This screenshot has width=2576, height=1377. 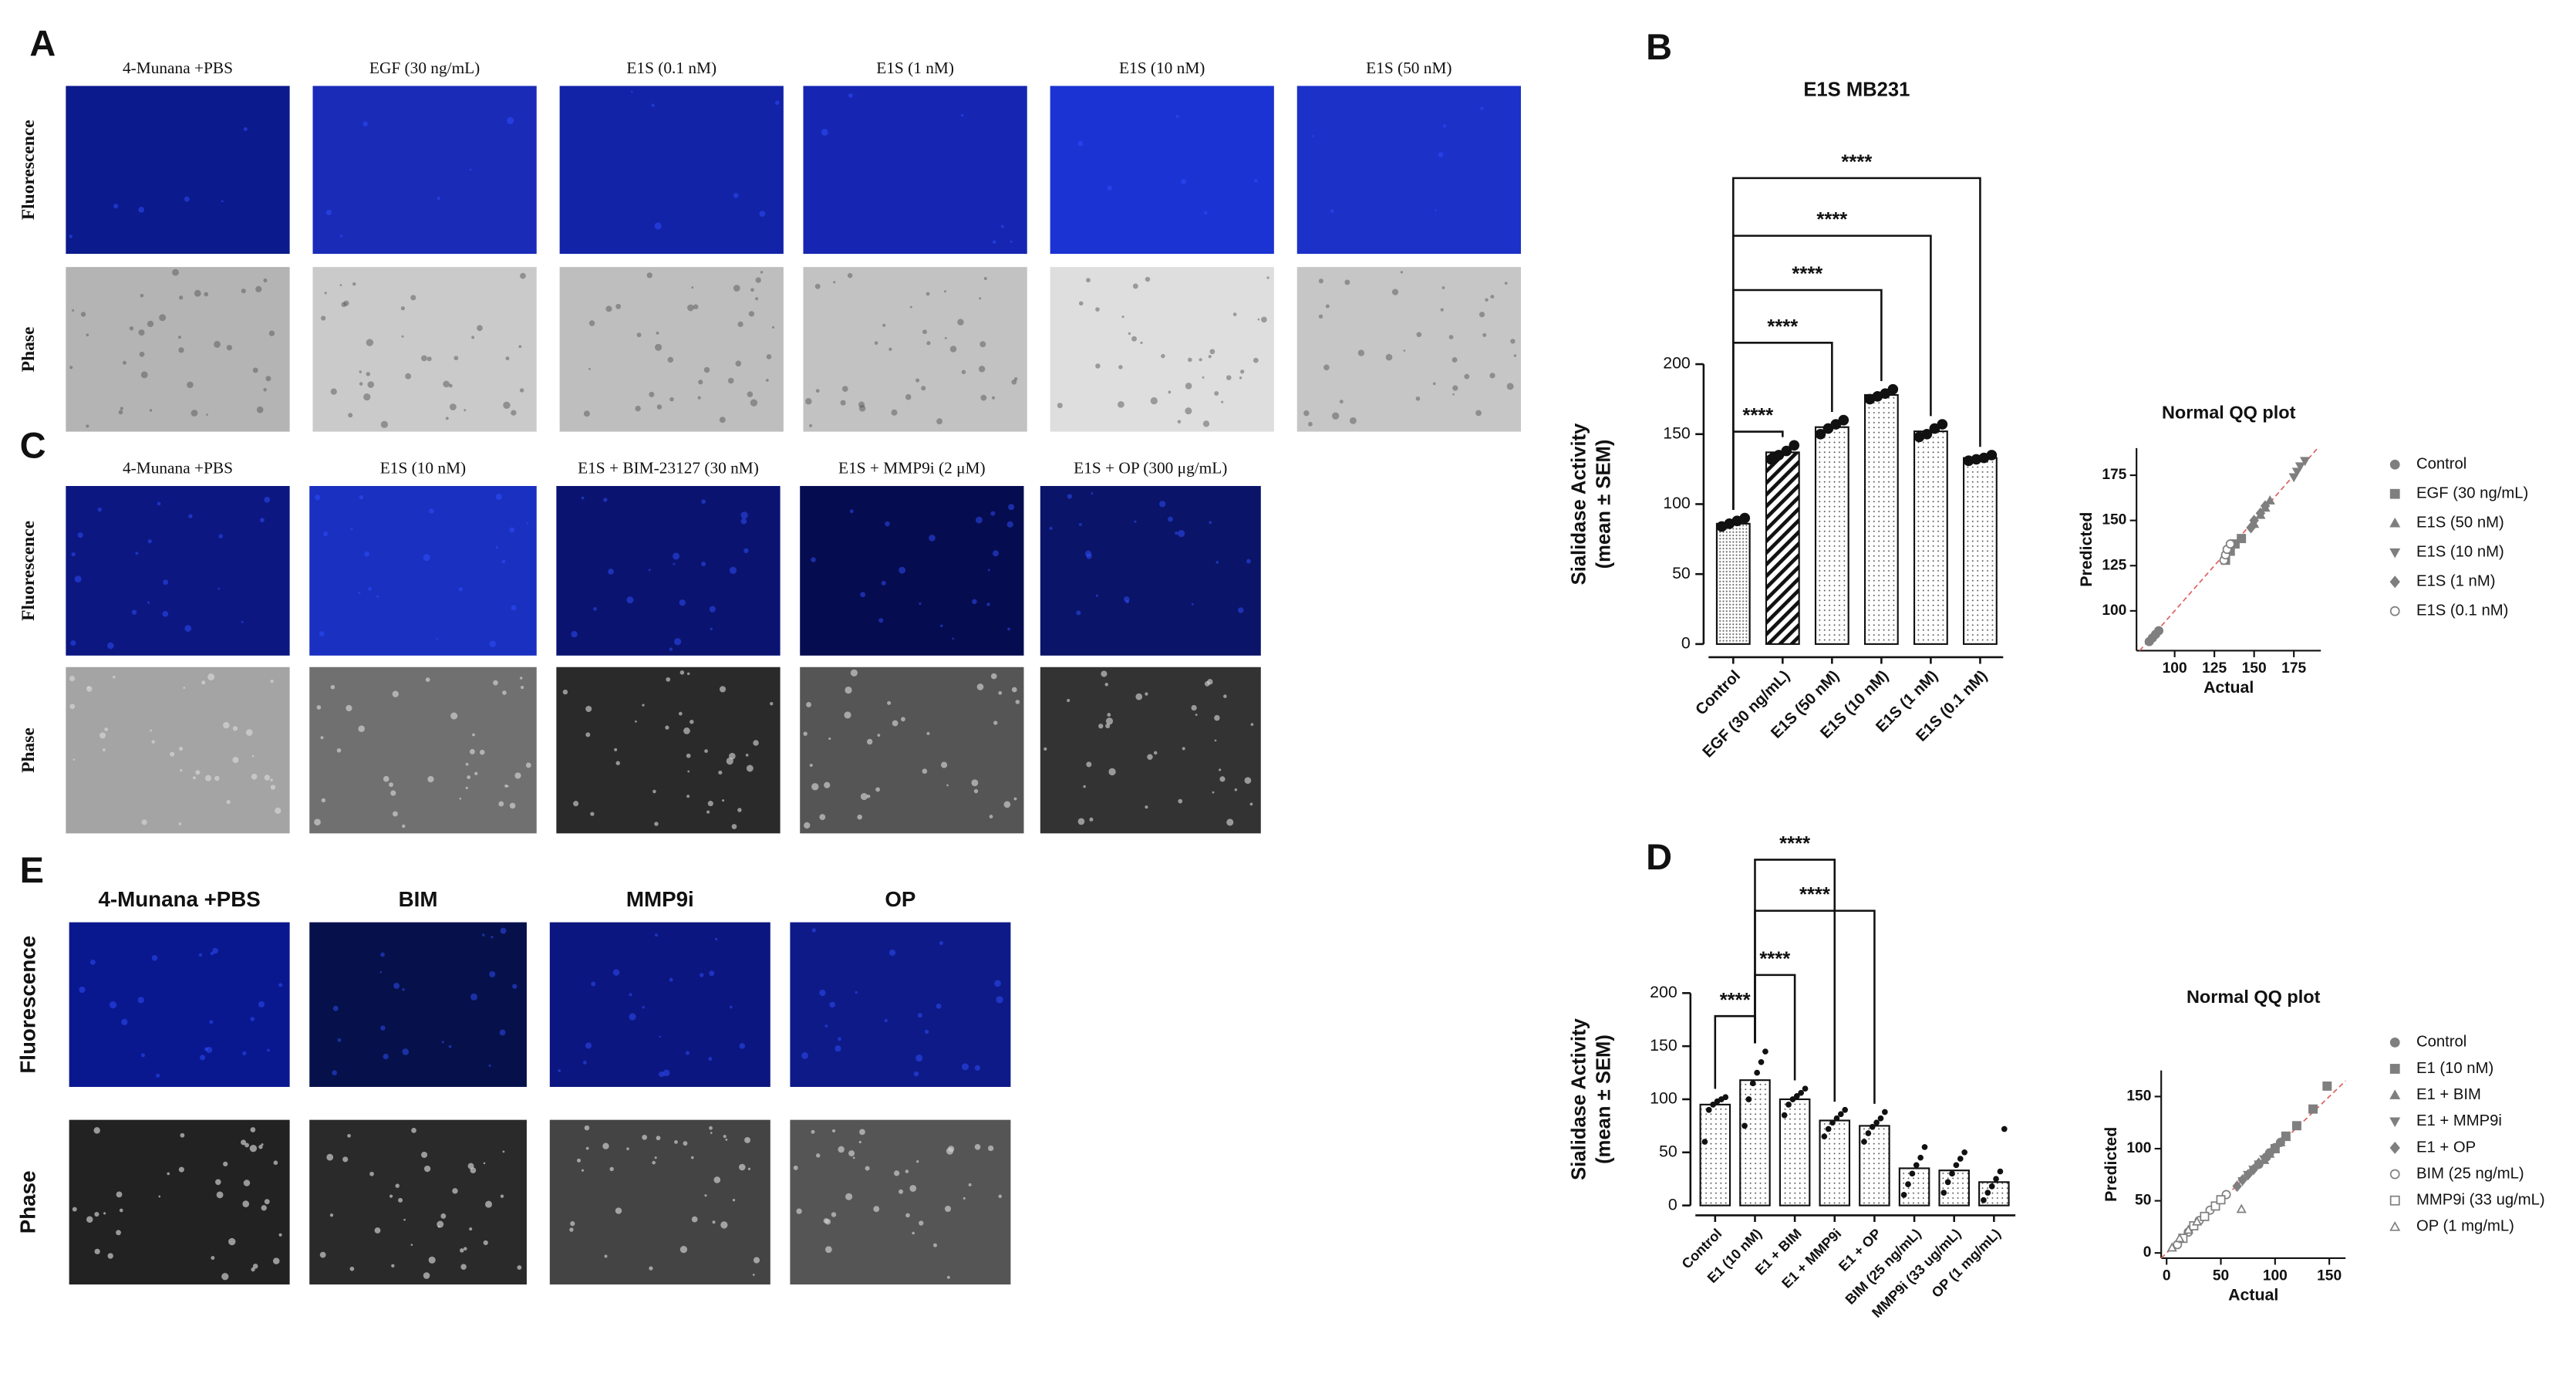 What do you see at coordinates (33, 444) in the screenshot?
I see `panel-label: C` at bounding box center [33, 444].